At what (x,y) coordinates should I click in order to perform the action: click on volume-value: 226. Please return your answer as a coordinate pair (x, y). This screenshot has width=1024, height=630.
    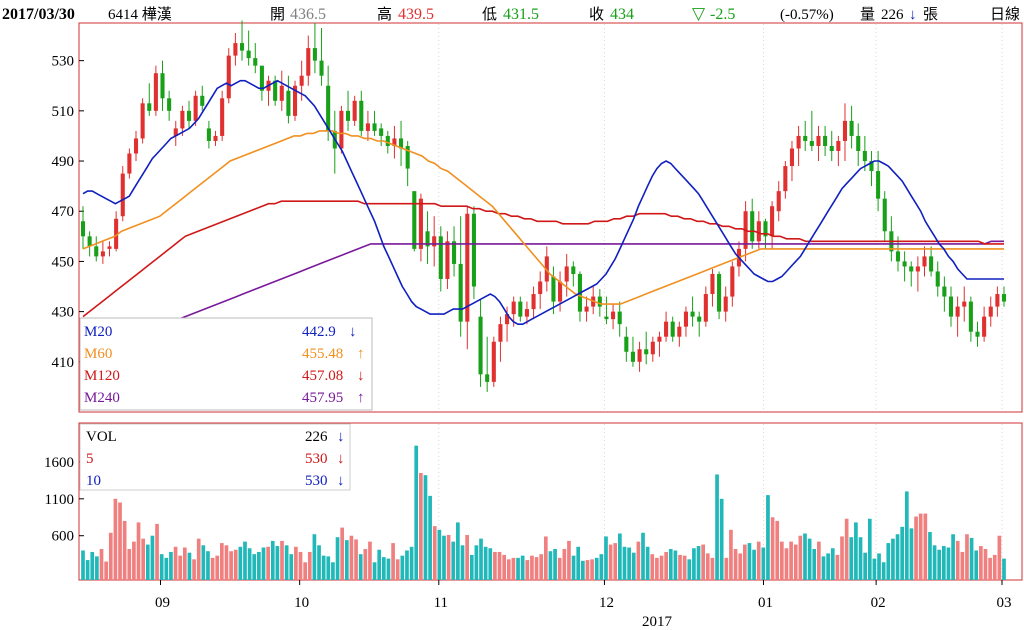
    Looking at the image, I should click on (892, 15).